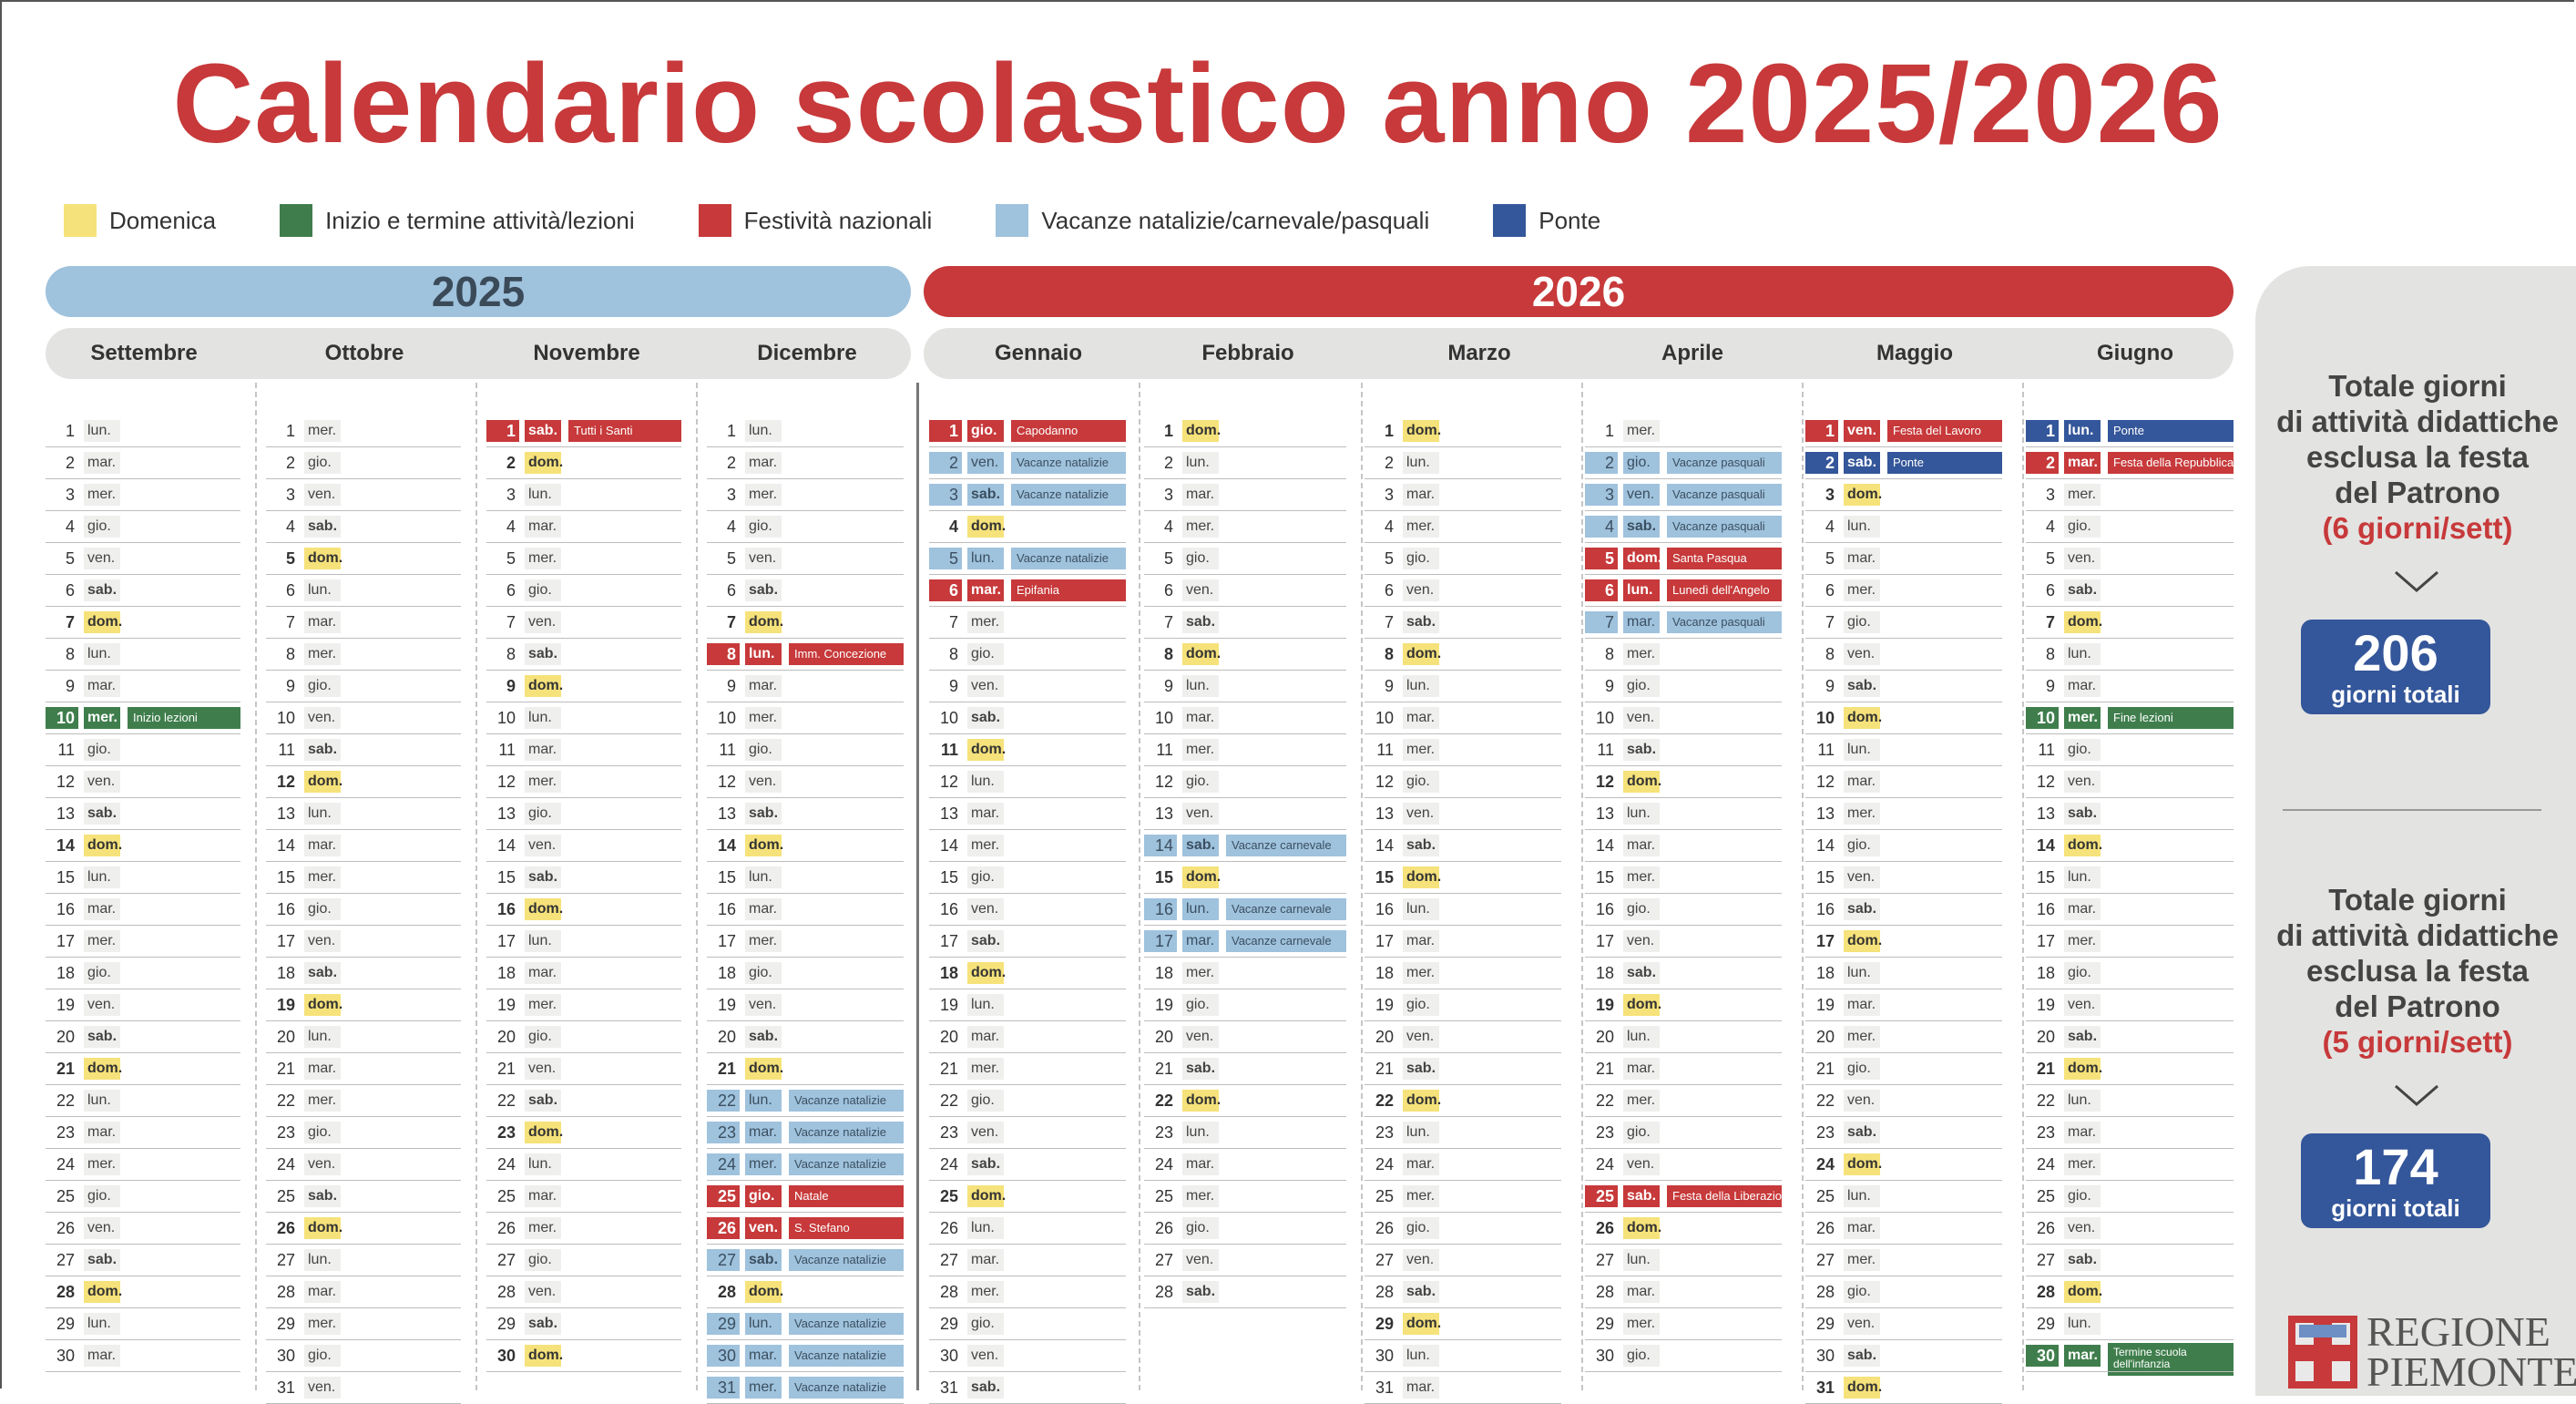  Describe the element at coordinates (1027, 591) in the screenshot. I see `day-row: 6 mar. Epifania` at that location.